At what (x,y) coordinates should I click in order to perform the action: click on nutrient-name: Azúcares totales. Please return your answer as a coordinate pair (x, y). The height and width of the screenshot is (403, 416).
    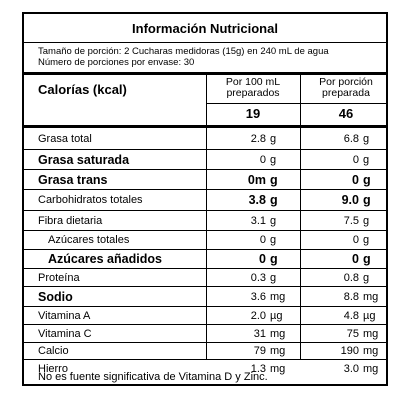
    Looking at the image, I should click on (89, 240).